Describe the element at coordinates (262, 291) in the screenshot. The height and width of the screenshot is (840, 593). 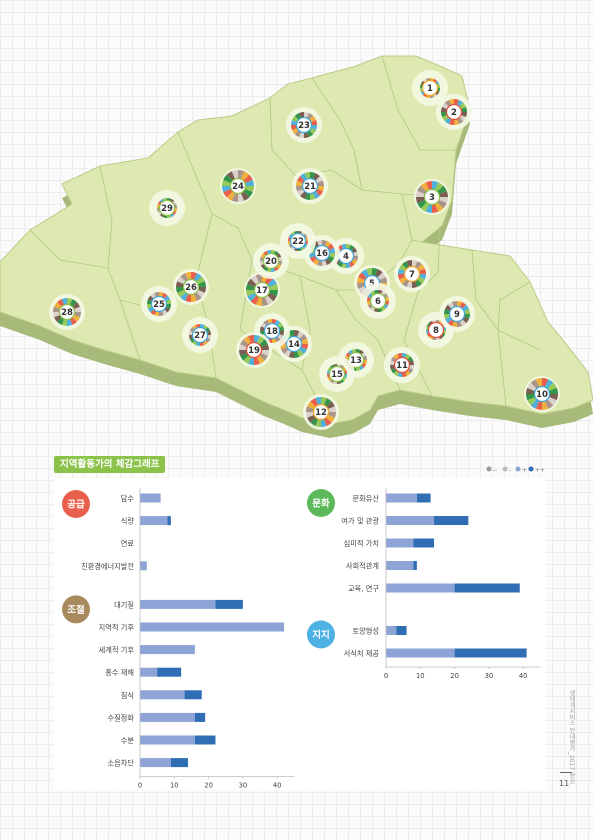
I see `marker-label: 17` at that location.